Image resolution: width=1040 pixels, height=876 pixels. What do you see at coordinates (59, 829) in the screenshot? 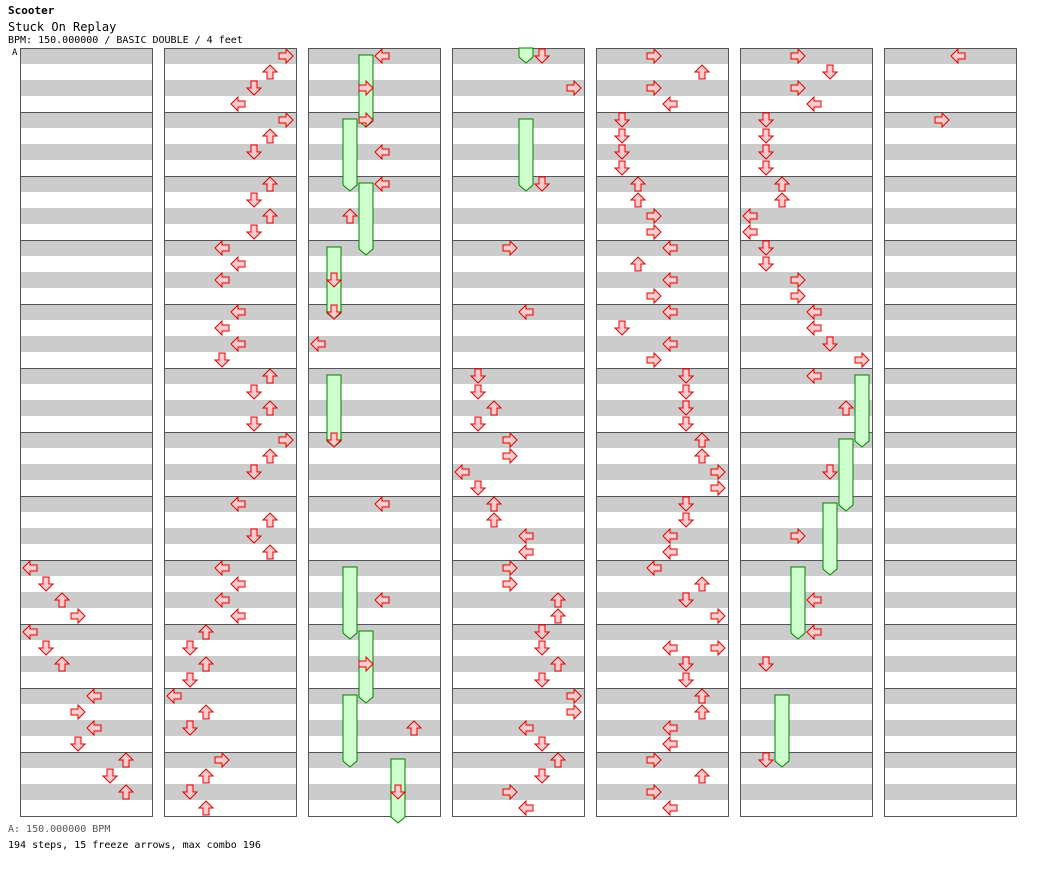
I see `footer-bpm: A: 150.000000 BPM` at bounding box center [59, 829].